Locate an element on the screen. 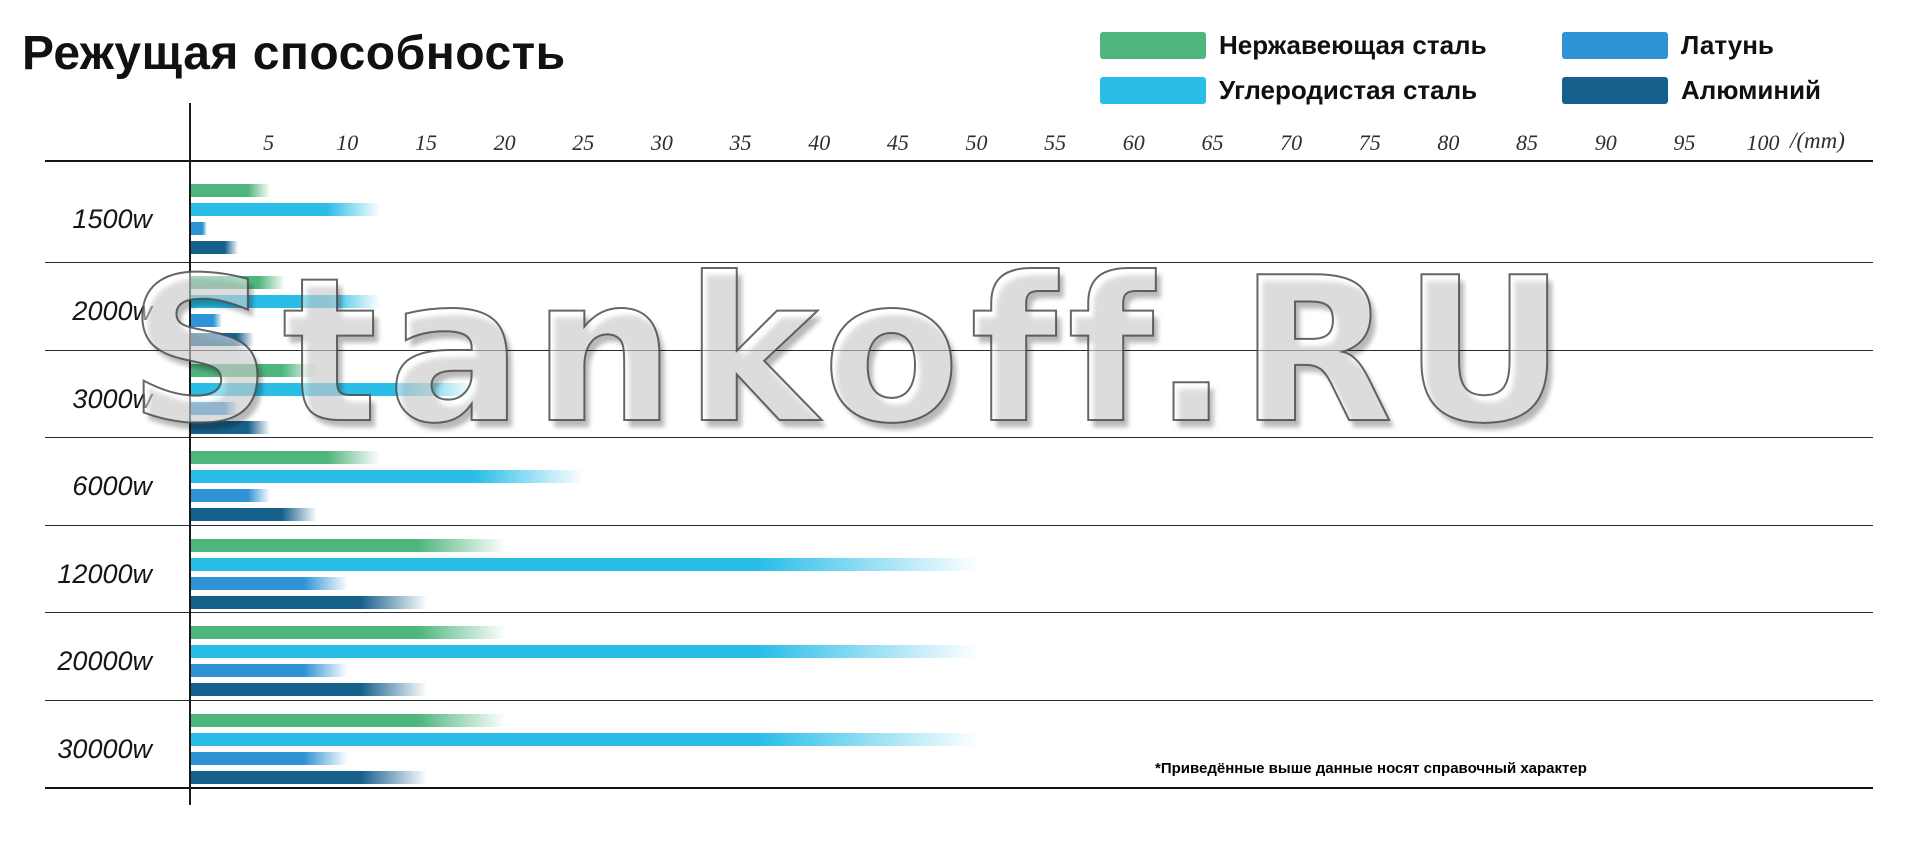 Image resolution: width=1920 pixels, height=849 pixels. legend-item-aluminum: Алюминий is located at coordinates (1691, 90).